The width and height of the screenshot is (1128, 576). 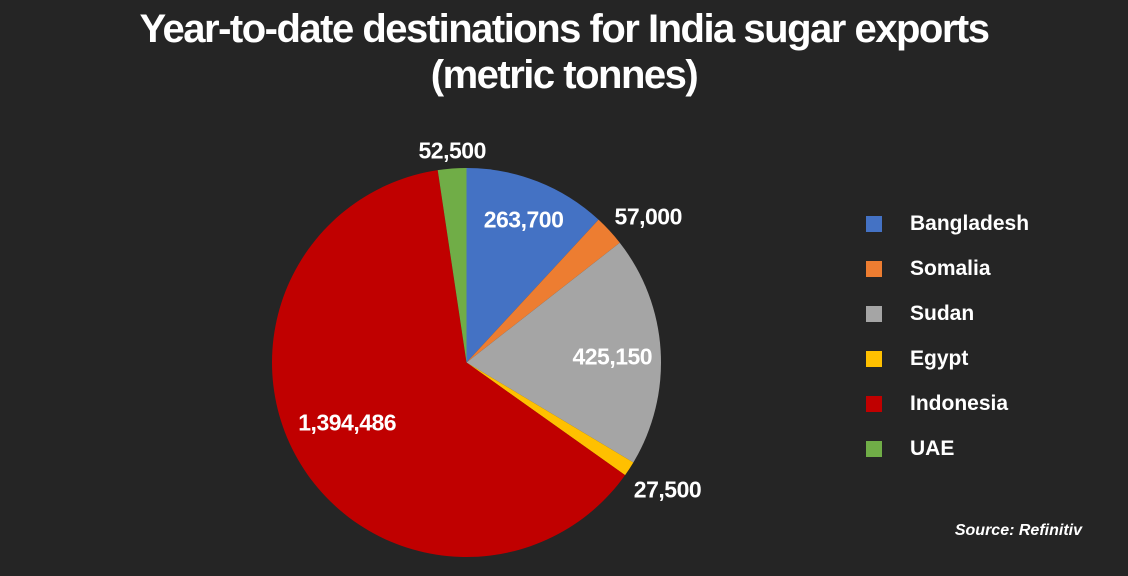 I want to click on legend-item-sudan: Sudan, so click(x=947, y=313).